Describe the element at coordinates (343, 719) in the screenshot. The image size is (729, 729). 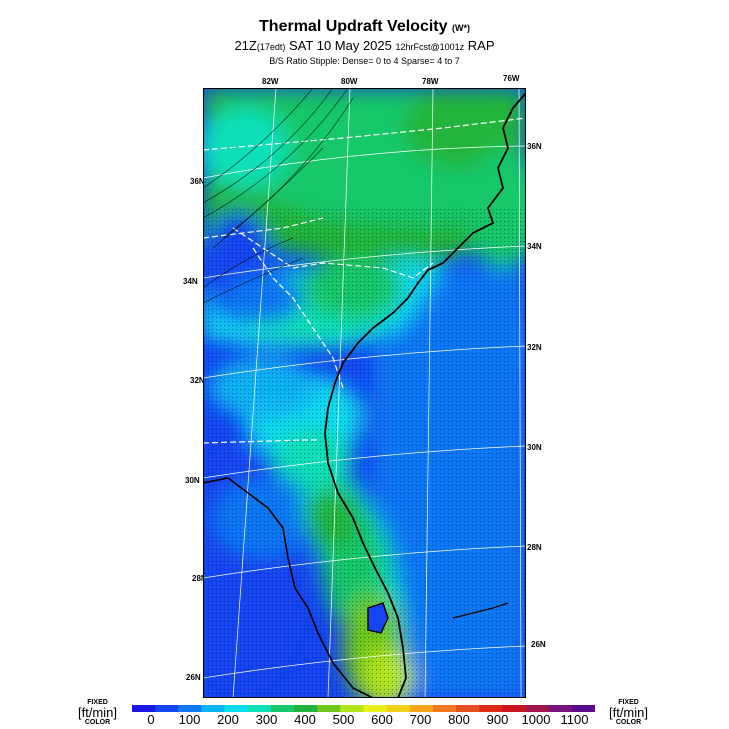
I see `colorbar-tick-label: 500` at that location.